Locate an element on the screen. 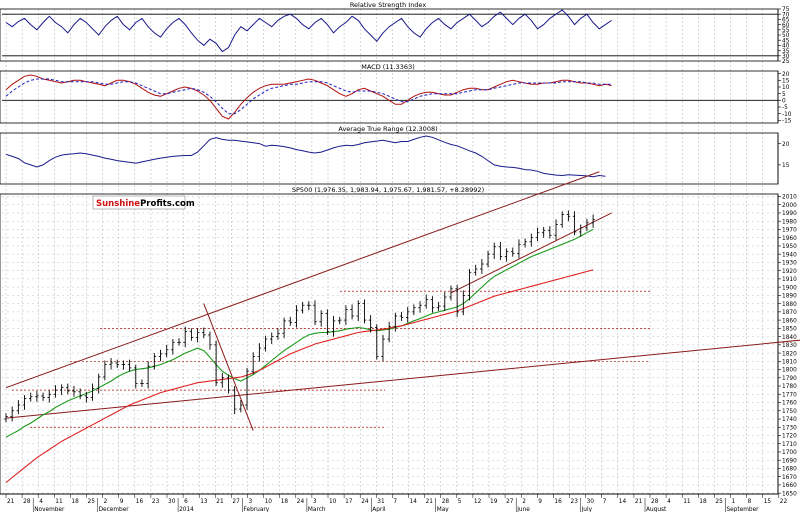 Image resolution: width=800 pixels, height=516 pixels. sp500-tick-label: 1890 is located at coordinates (789, 297).